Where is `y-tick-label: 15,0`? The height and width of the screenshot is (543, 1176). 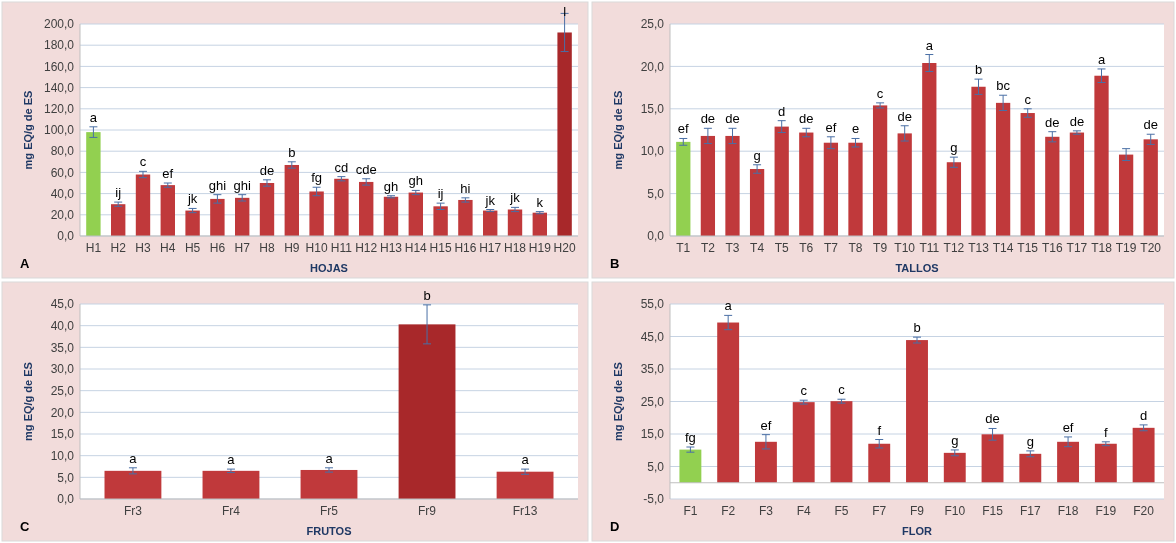
y-tick-label: 15,0 is located at coordinates (652, 109).